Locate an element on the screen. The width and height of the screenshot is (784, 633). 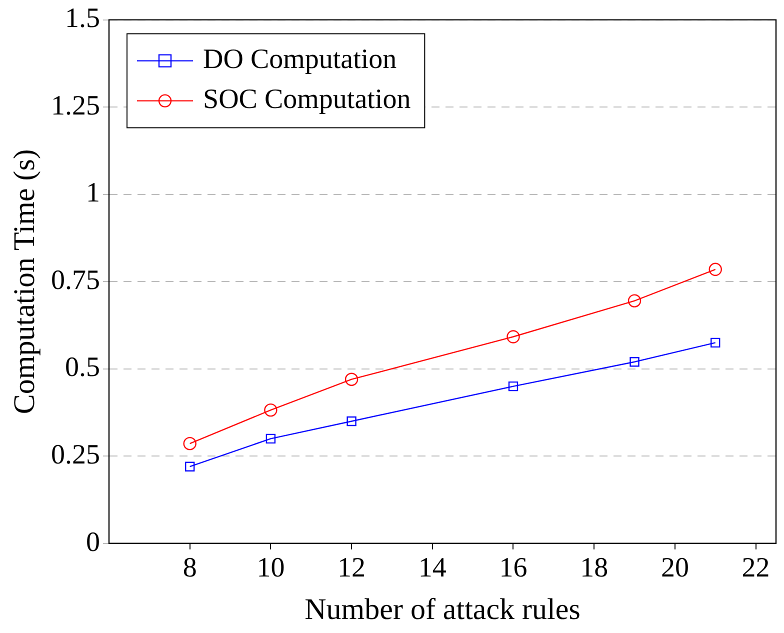
x-tick-label: 12 is located at coordinates (352, 568).